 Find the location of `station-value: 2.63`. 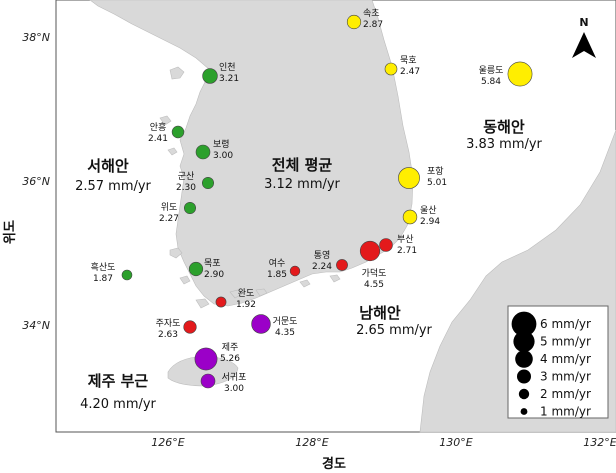

station-value: 2.63 is located at coordinates (168, 335).